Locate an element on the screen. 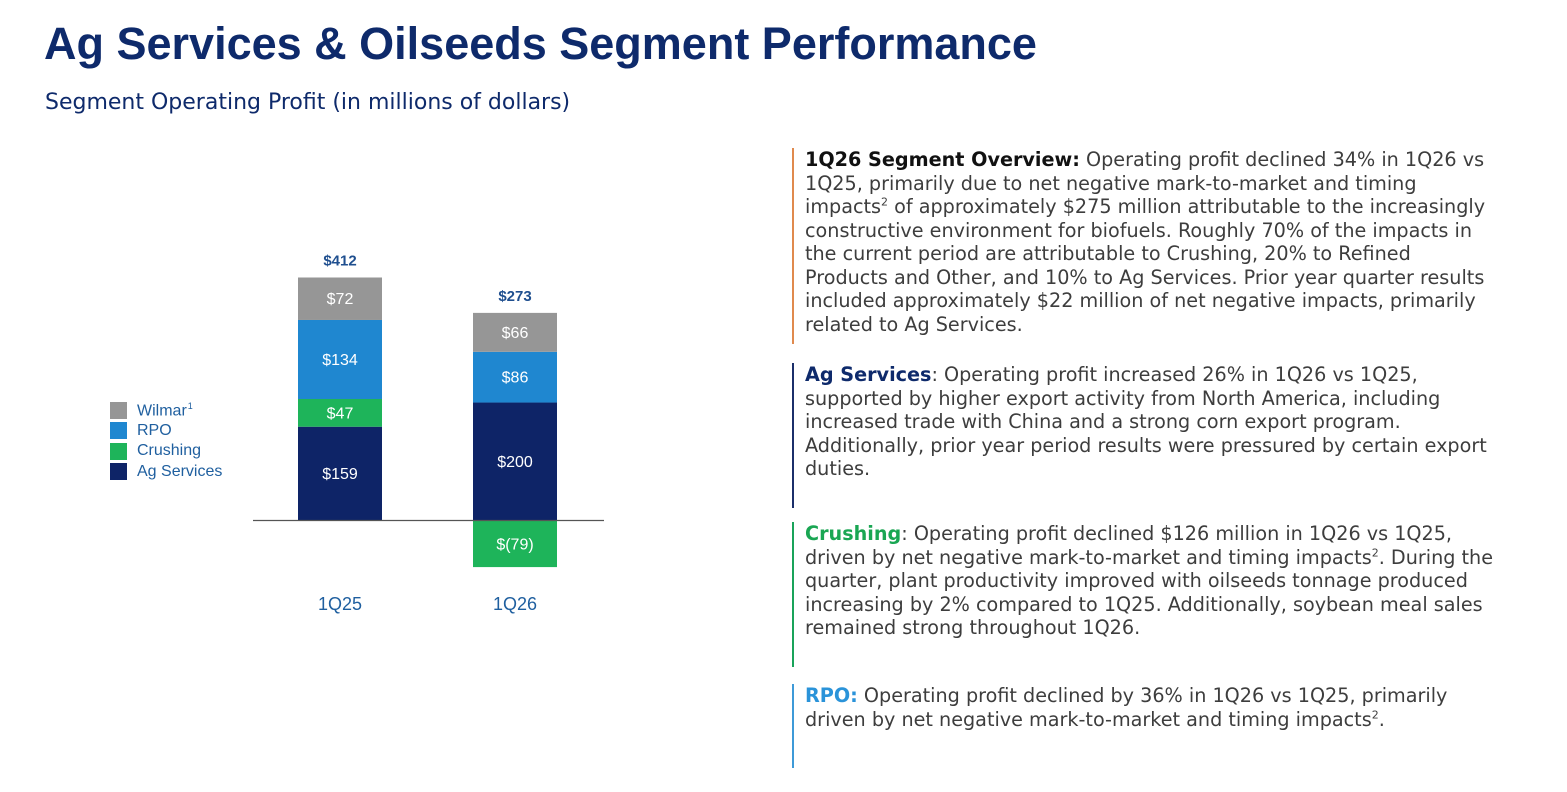 This screenshot has height=792, width=1567. bar-ag-services-1q26 is located at coordinates (515, 461).